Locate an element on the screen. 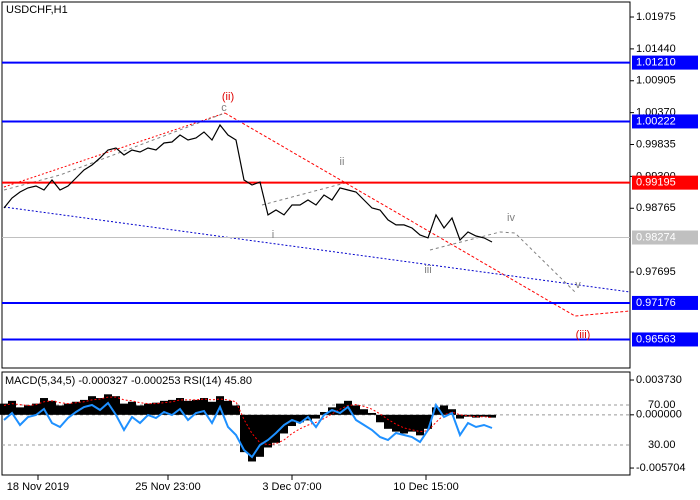 The width and height of the screenshot is (700, 500). y-tick-label: 0.99835 is located at coordinates (656, 144).